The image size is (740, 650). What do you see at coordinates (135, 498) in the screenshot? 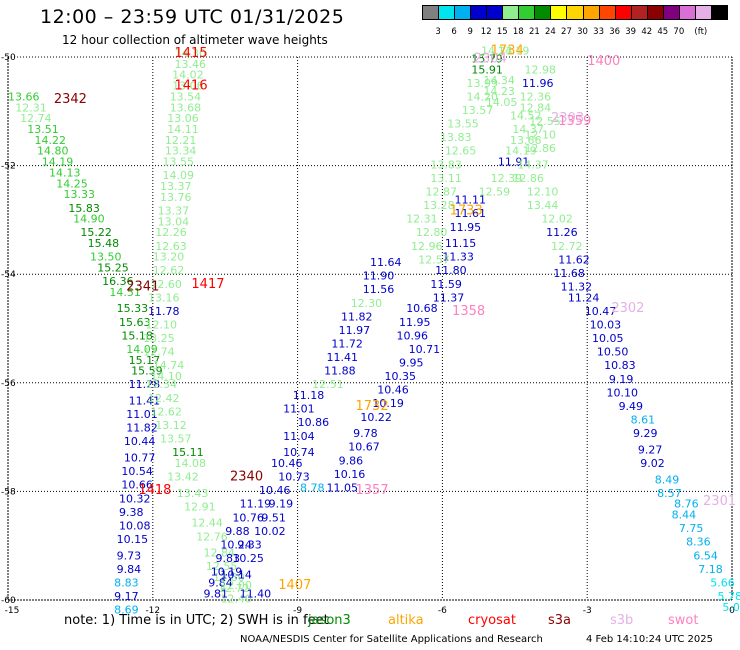
I see `data-point-label: 10.32` at bounding box center [135, 498].